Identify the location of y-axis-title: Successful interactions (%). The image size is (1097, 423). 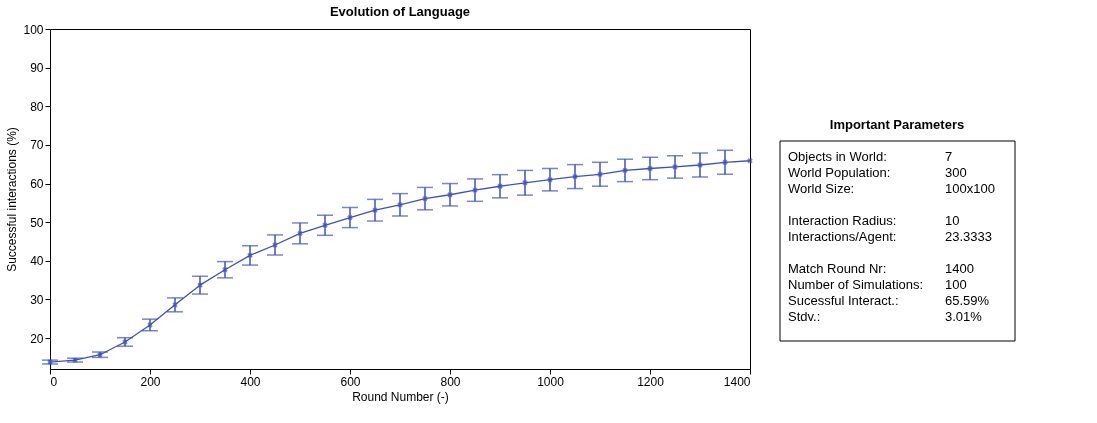
(12, 199).